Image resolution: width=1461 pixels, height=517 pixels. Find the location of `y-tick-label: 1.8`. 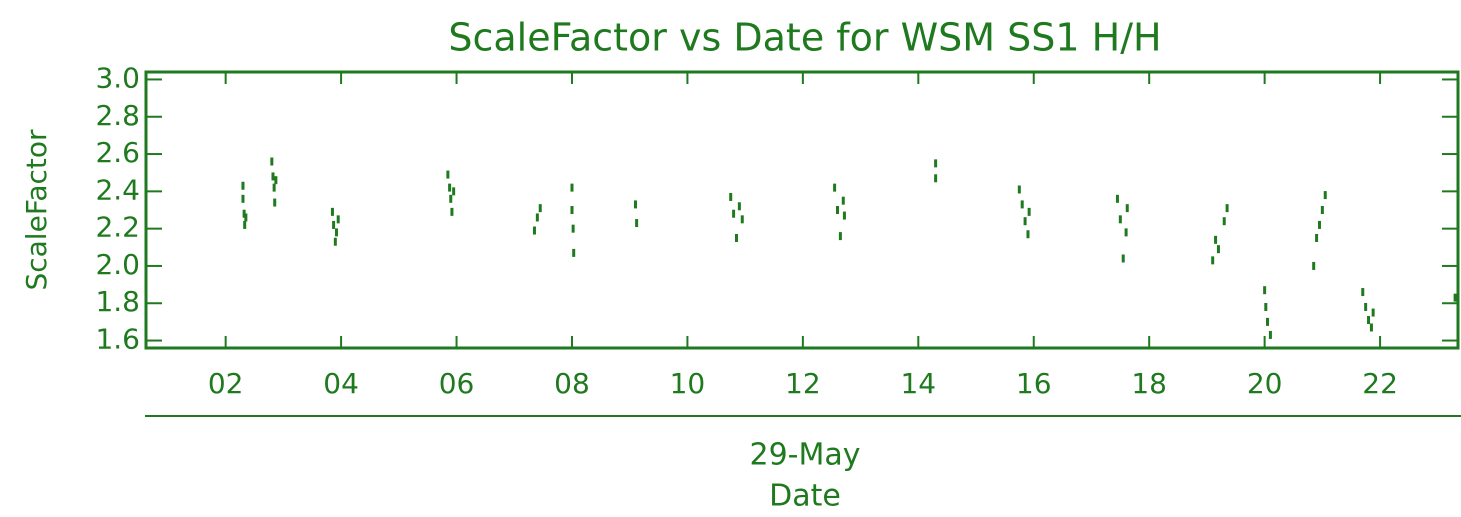

y-tick-label: 1.8 is located at coordinates (117, 301).